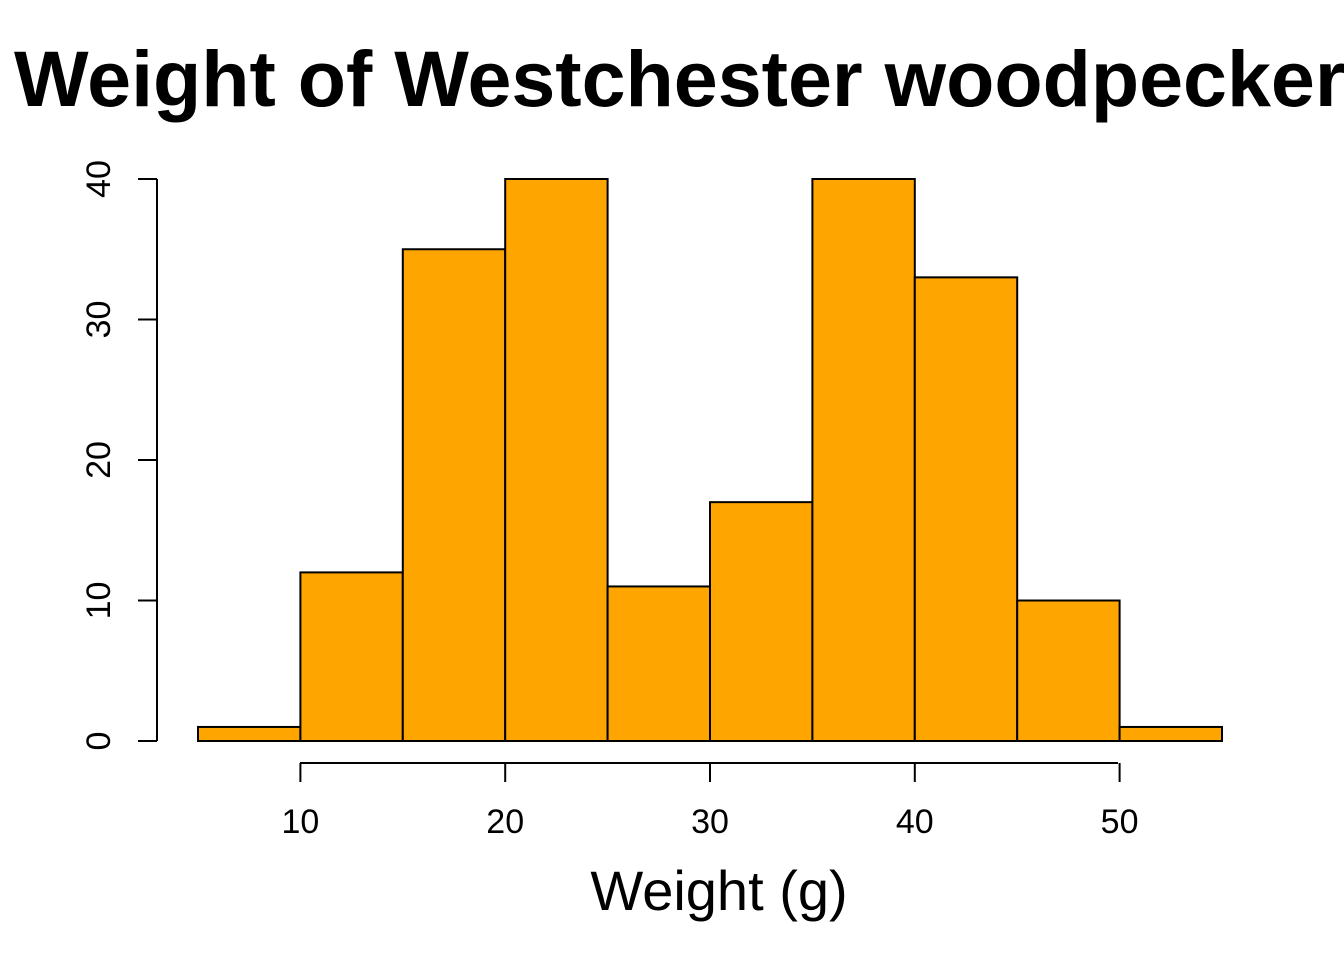 Image resolution: width=1344 pixels, height=960 pixels. I want to click on y-tick-label: 10, so click(99, 601).